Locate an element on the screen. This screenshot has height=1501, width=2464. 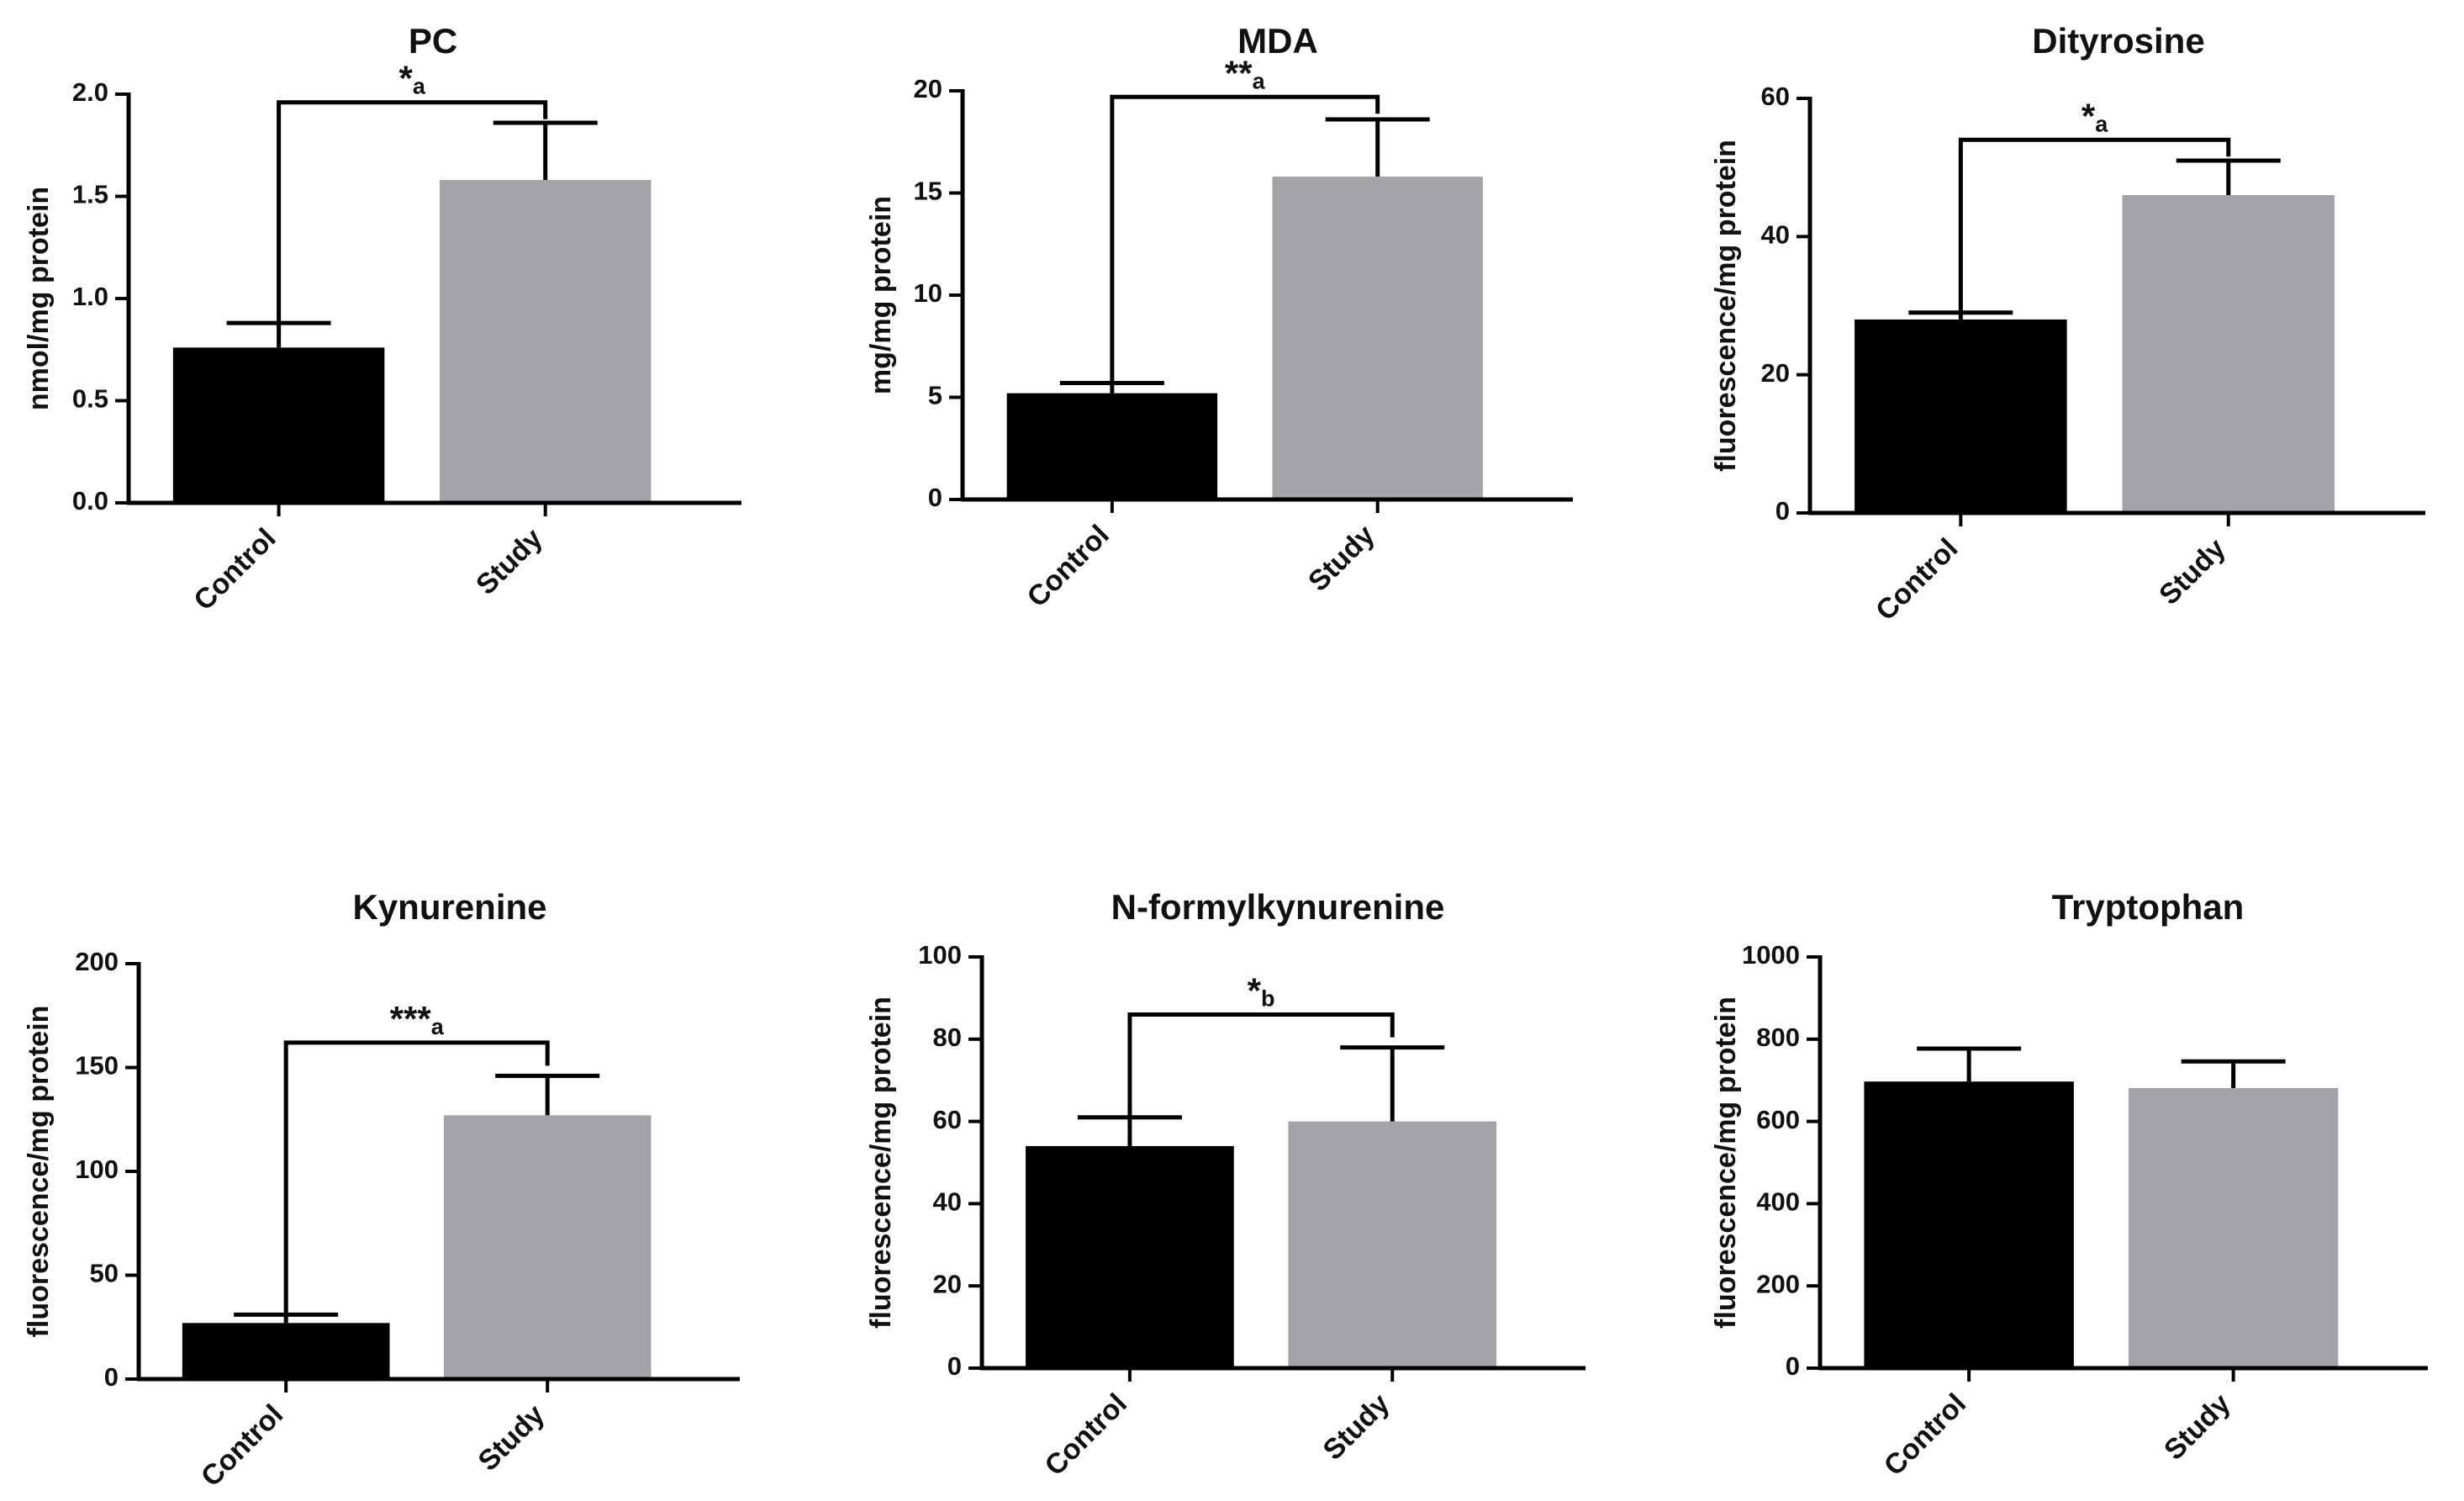
y-tick-label: 2.0 is located at coordinates (90, 92).